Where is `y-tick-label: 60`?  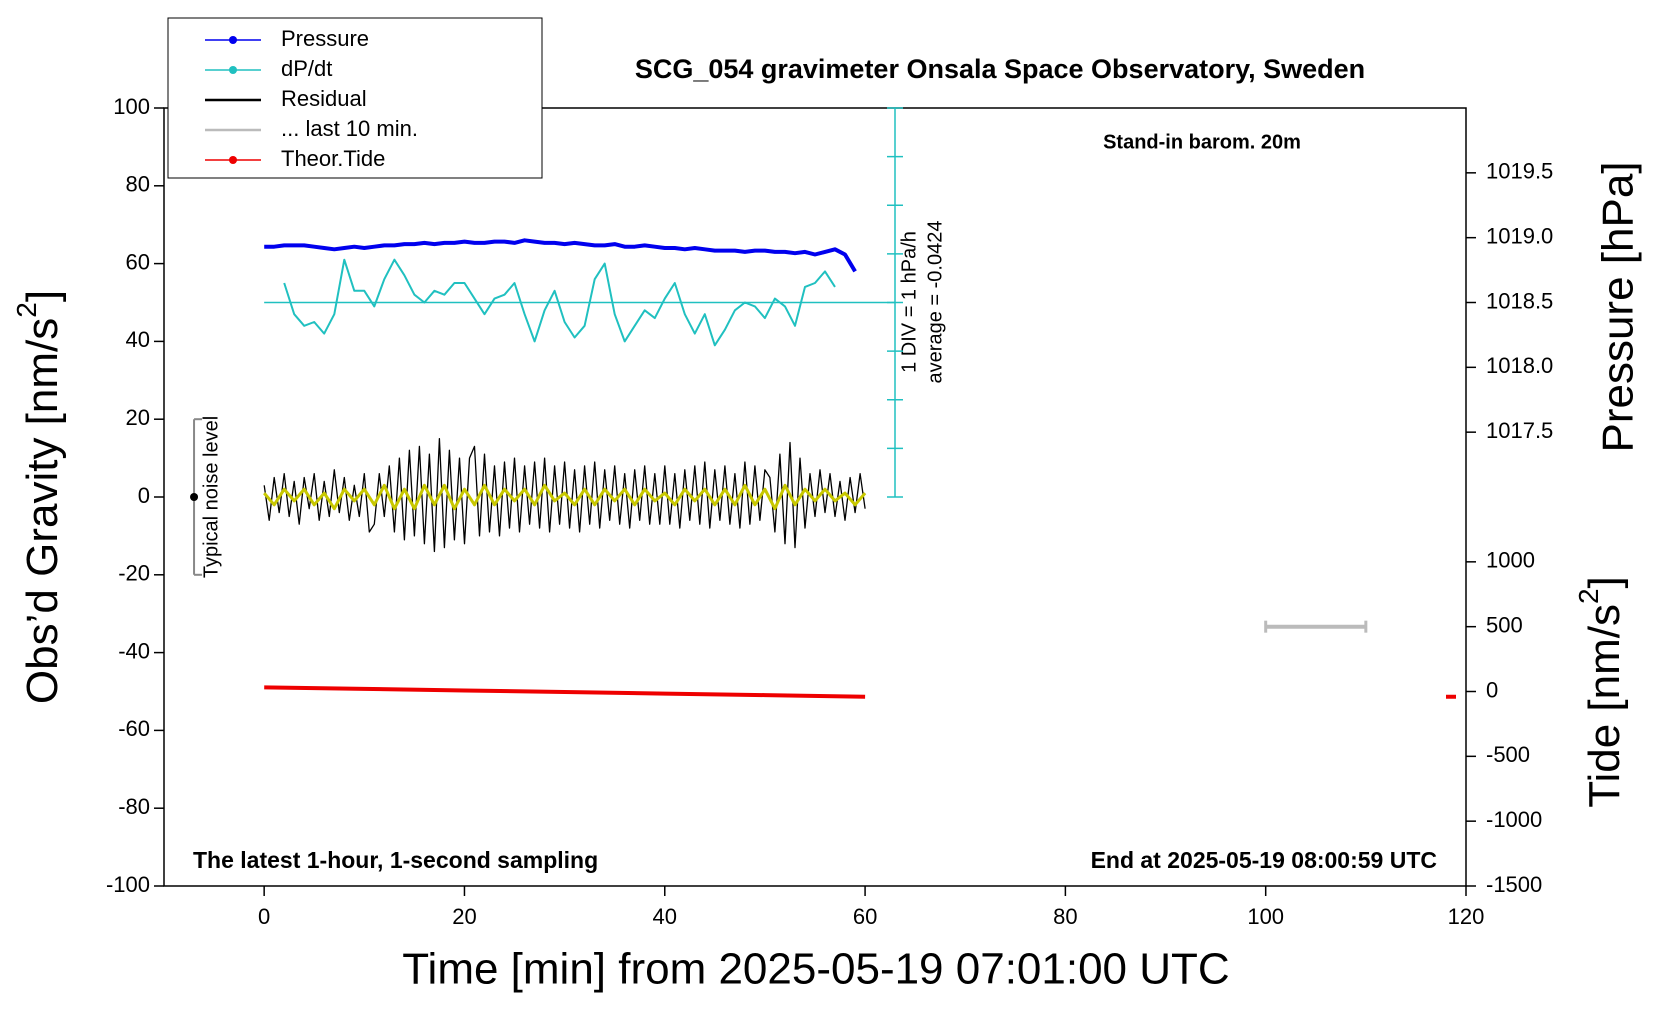
y-tick-label: 60 is located at coordinates (138, 261).